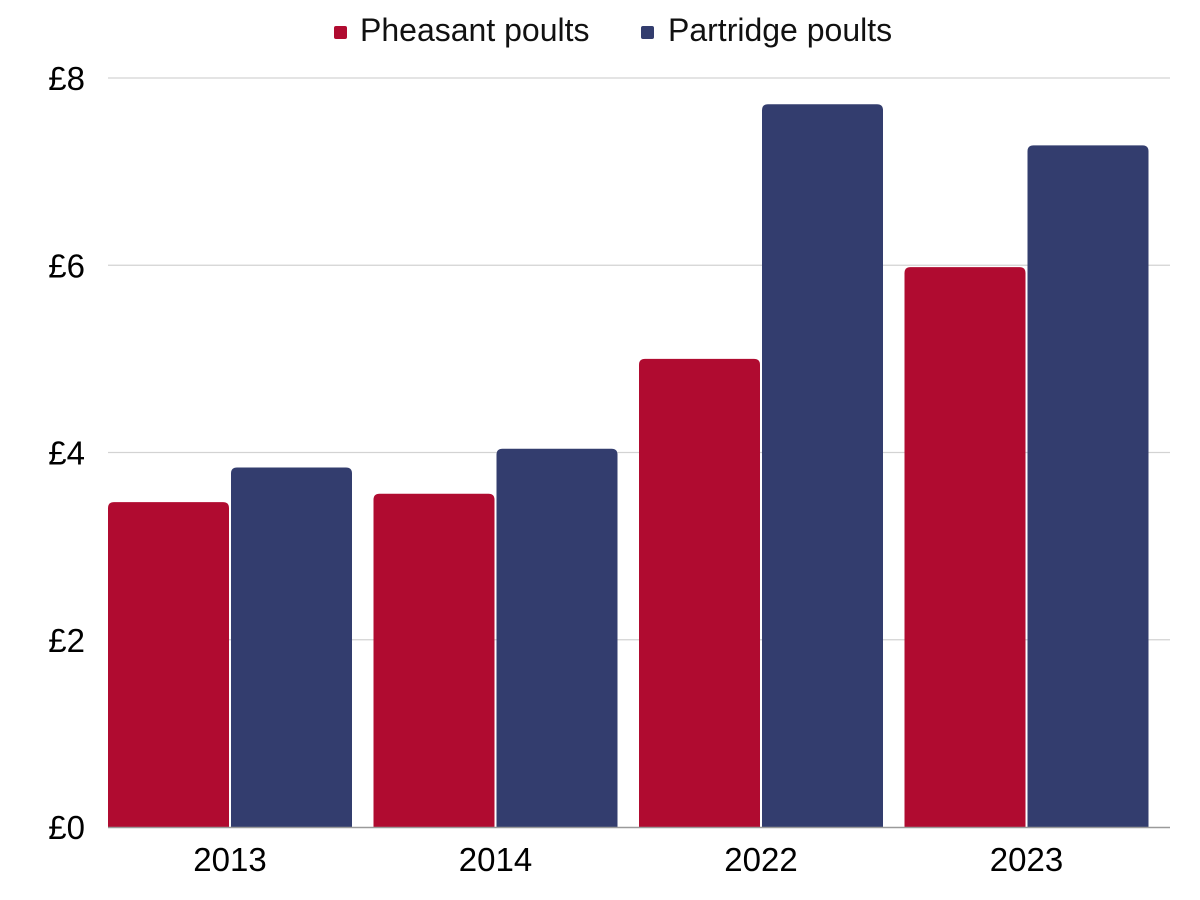  What do you see at coordinates (495, 859) in the screenshot?
I see `x-tick-label: 2014` at bounding box center [495, 859].